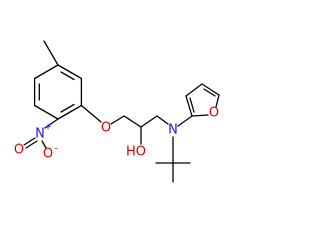 The width and height of the screenshot is (320, 250). I want to click on charge: -, so click(55, 149).